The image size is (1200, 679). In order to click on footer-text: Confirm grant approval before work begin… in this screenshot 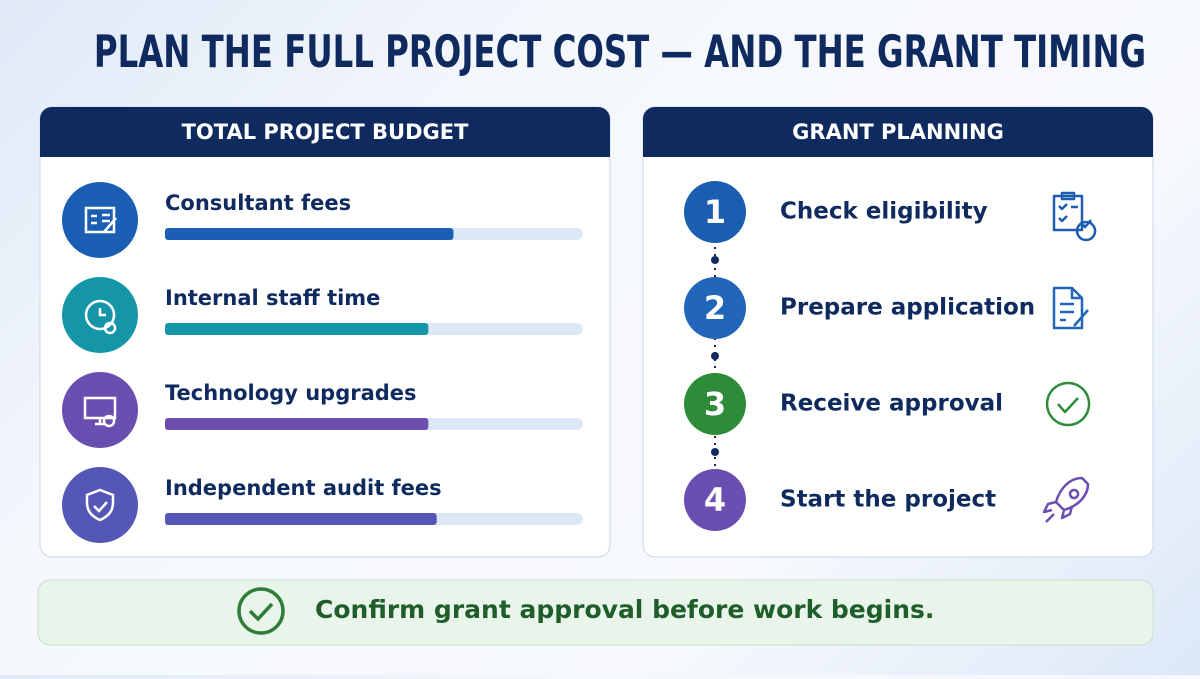, I will do `click(624, 609)`.